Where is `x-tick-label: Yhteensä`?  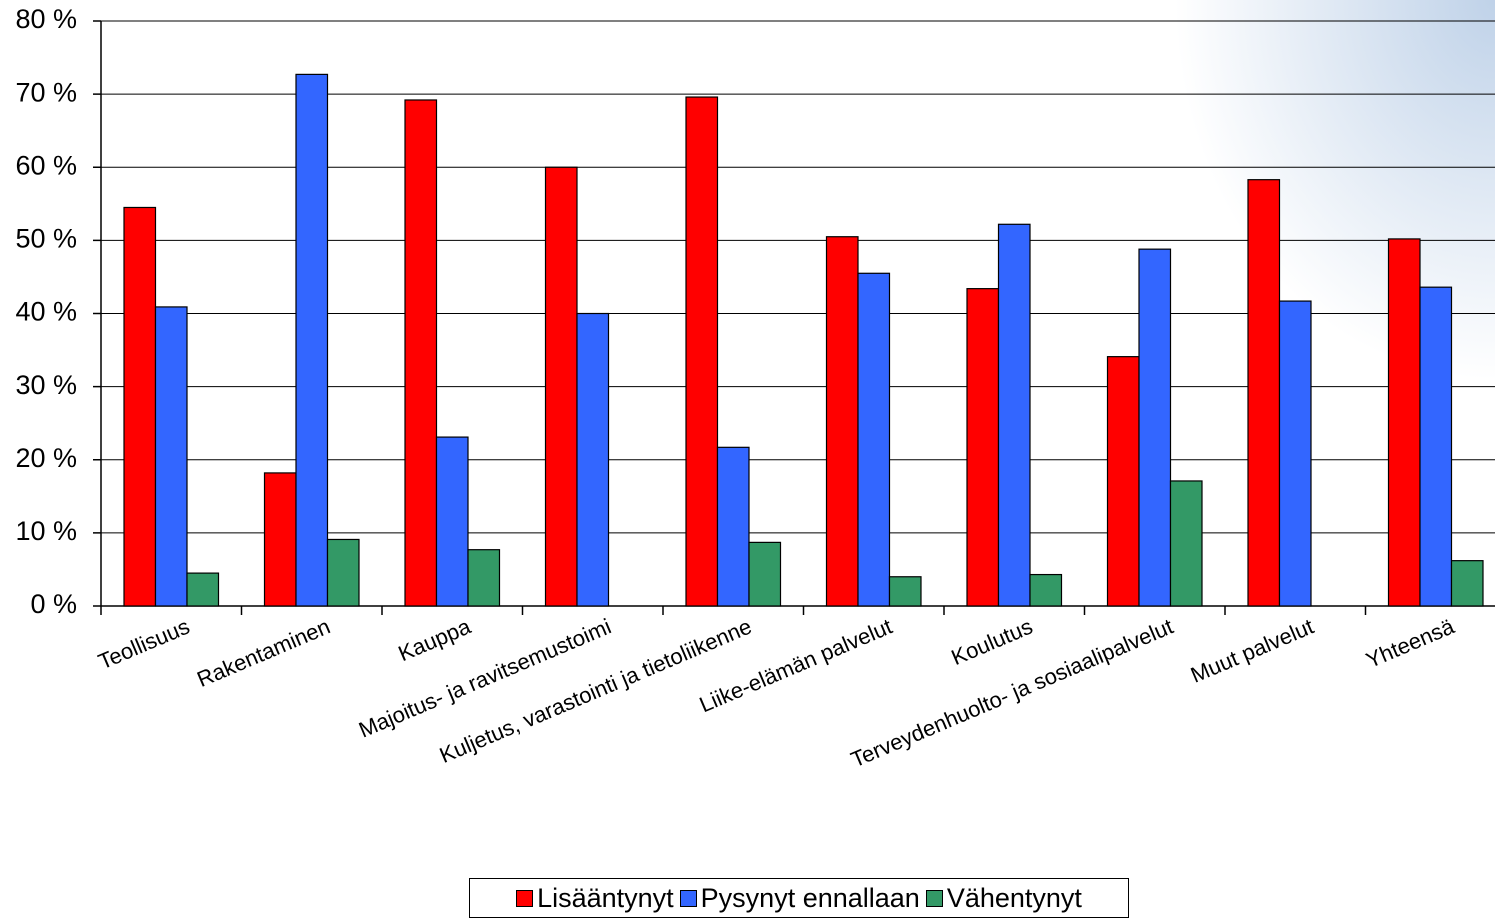 x-tick-label: Yhteensä is located at coordinates (1410, 643).